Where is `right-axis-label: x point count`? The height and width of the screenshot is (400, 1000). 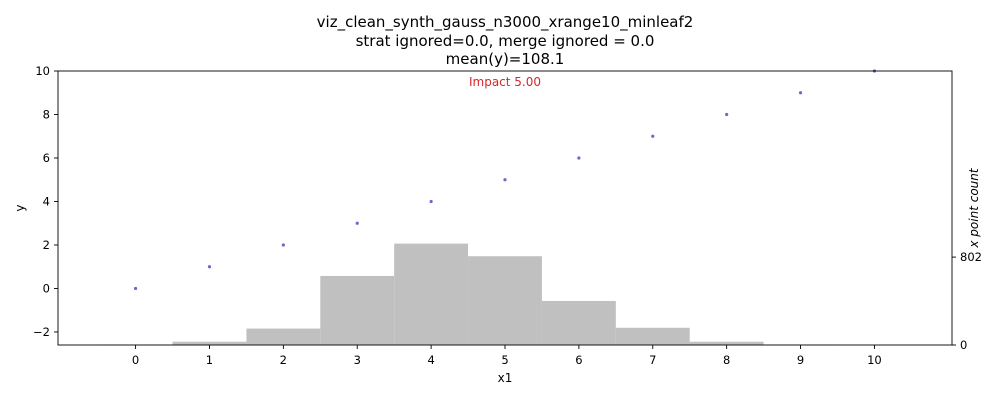
right-axis-label: x point count is located at coordinates (974, 207).